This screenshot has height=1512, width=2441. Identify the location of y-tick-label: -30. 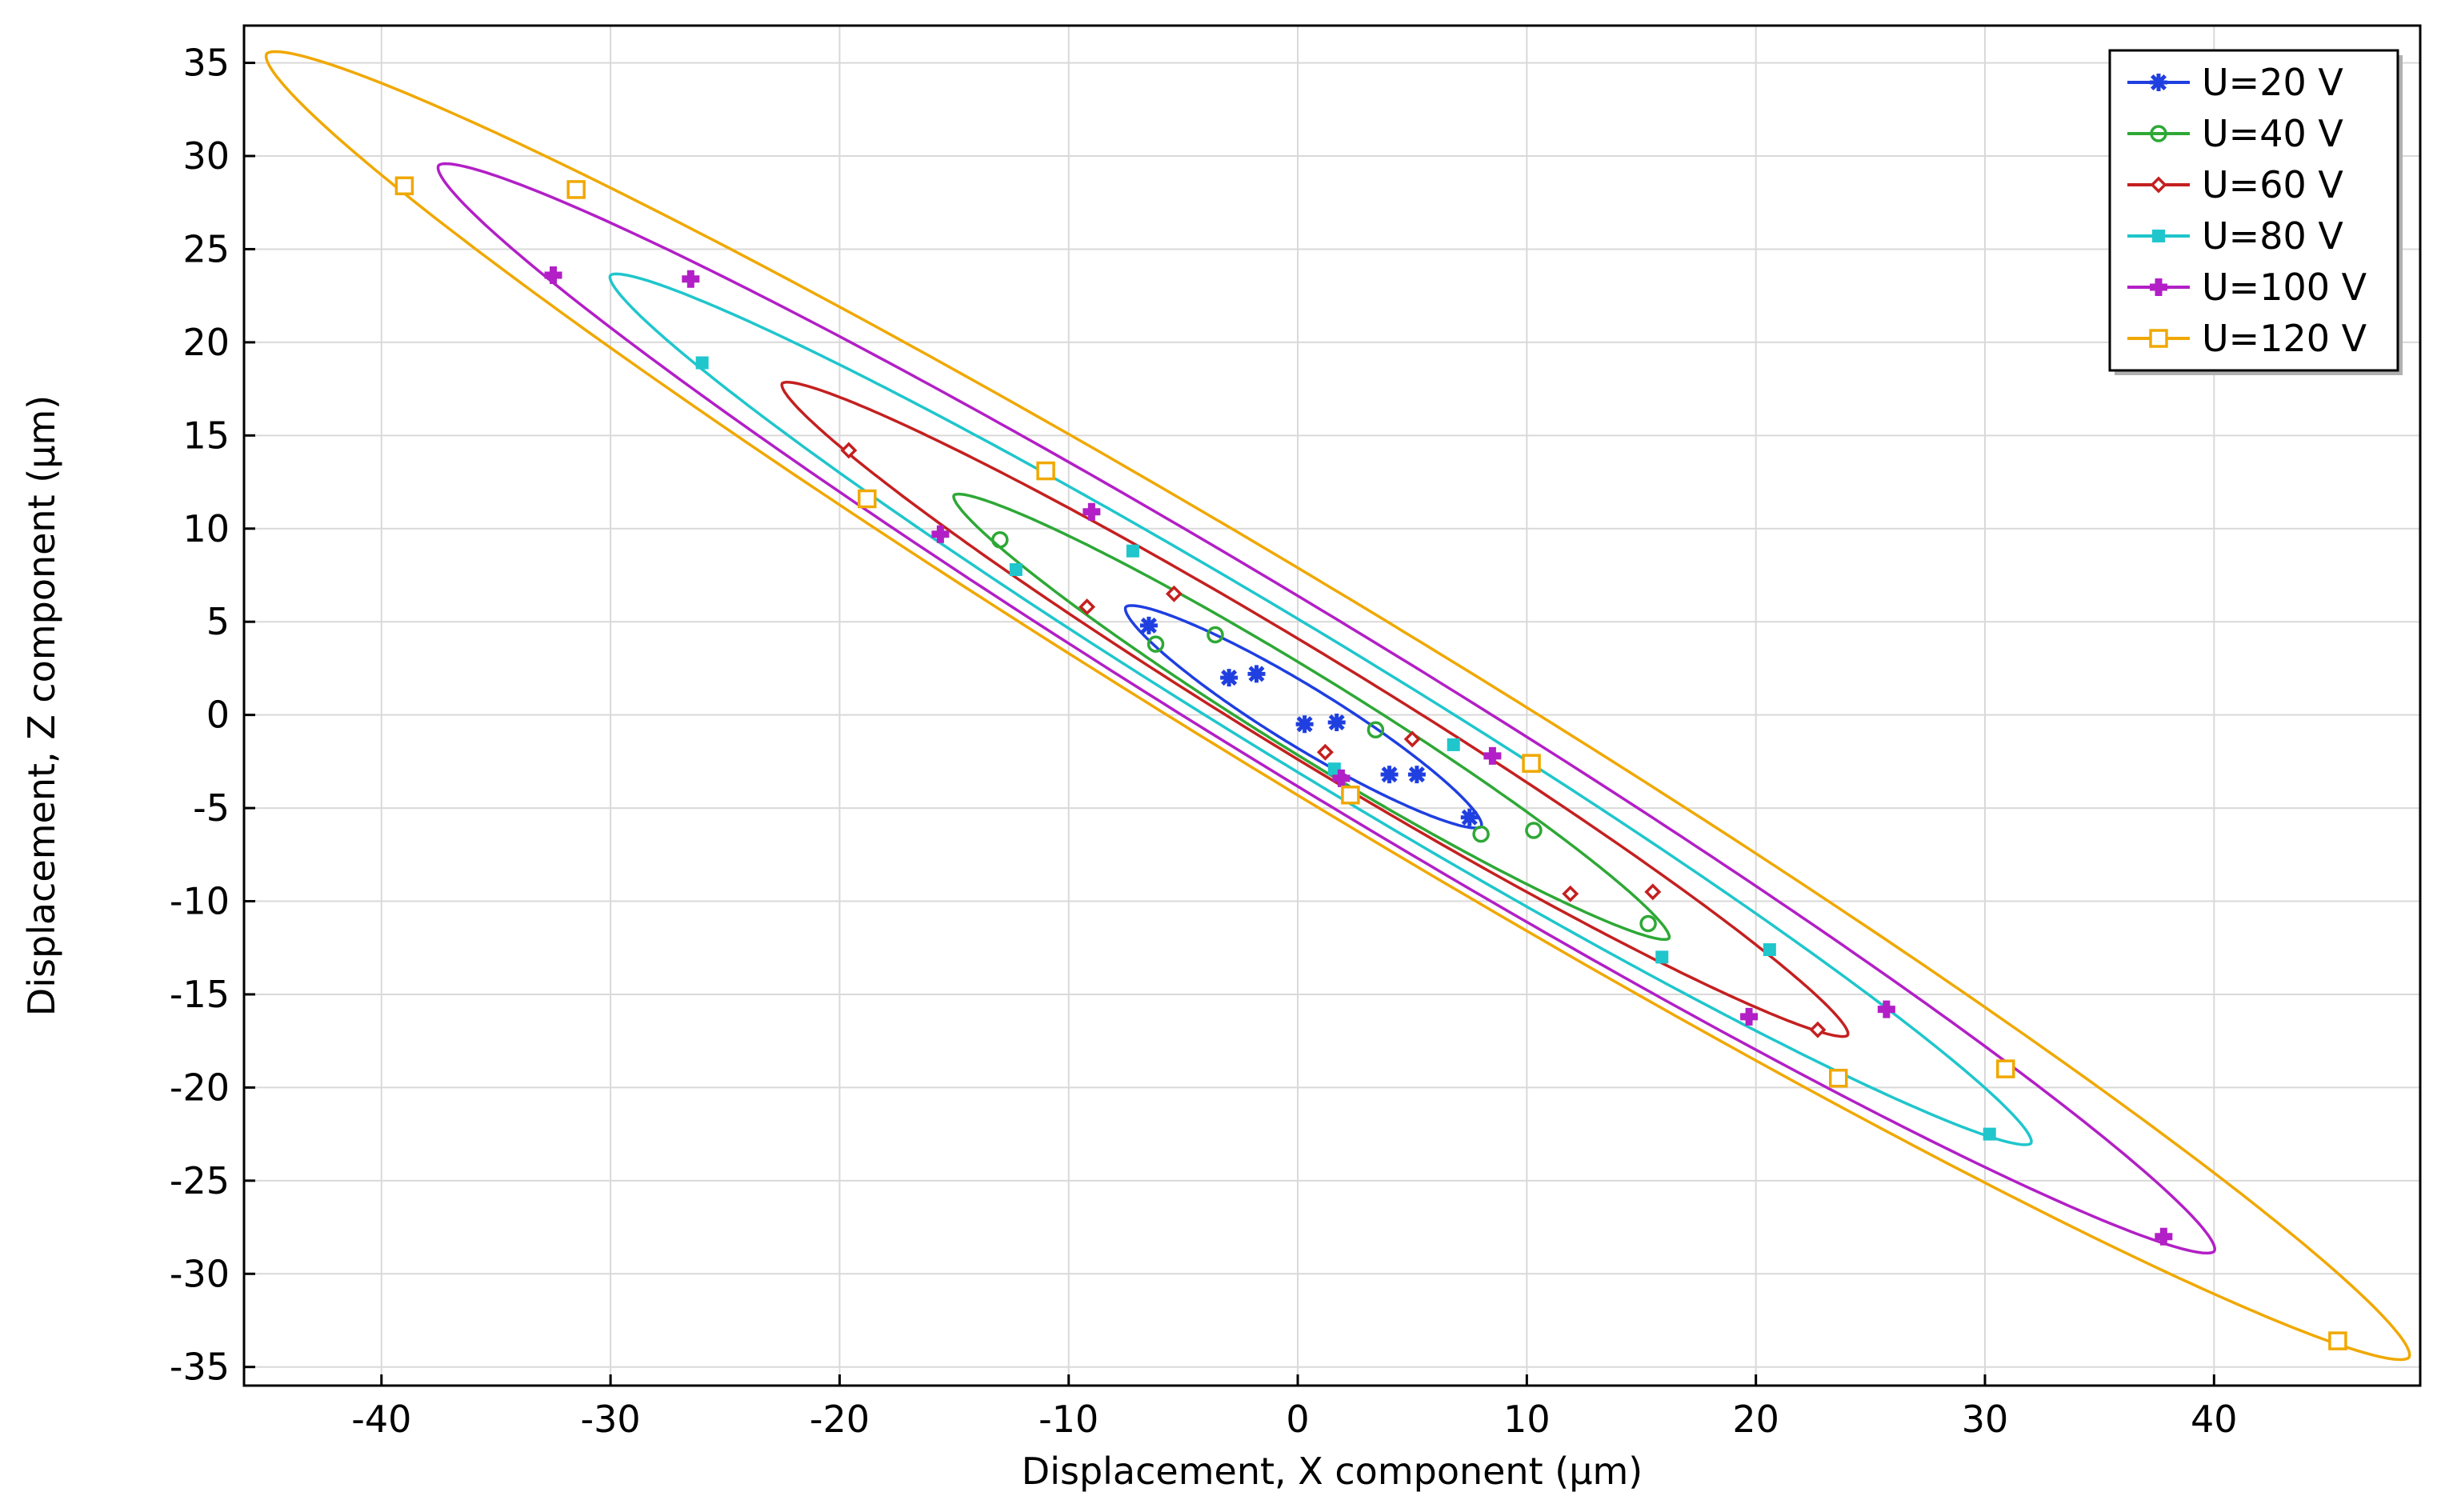
(200, 1273).